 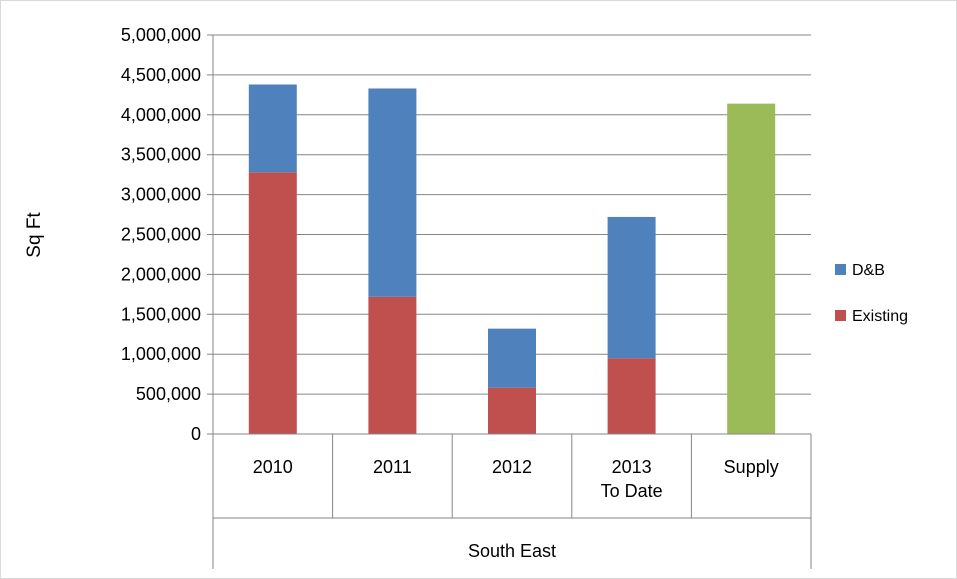 What do you see at coordinates (868, 270) in the screenshot?
I see `legend-label: D&B` at bounding box center [868, 270].